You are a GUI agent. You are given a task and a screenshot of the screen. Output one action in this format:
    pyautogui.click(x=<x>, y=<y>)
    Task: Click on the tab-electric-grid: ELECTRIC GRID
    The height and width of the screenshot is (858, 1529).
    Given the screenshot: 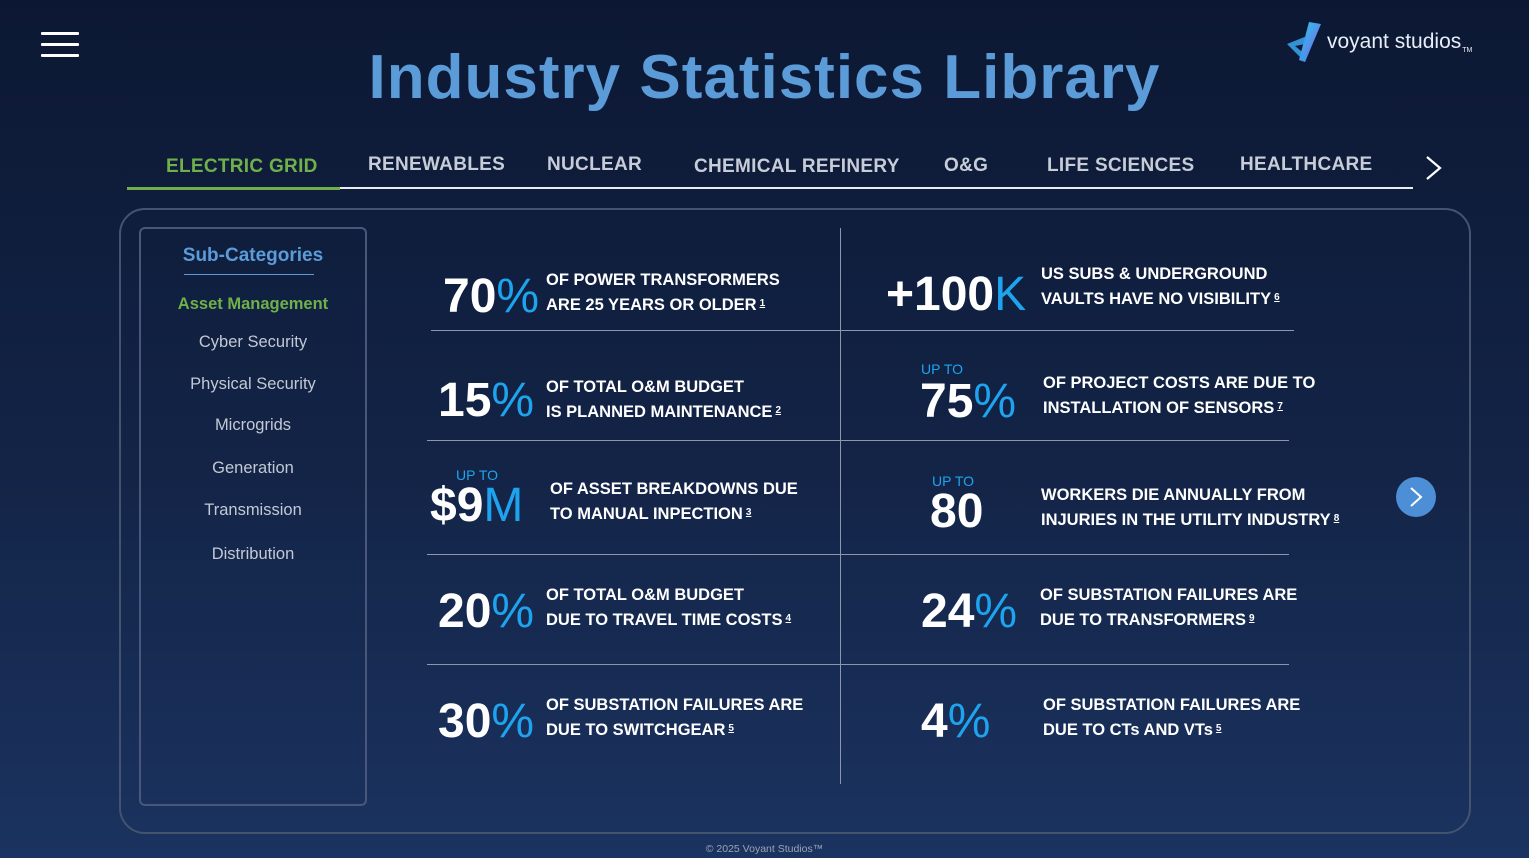 What is the action you would take?
    pyautogui.click(x=242, y=166)
    